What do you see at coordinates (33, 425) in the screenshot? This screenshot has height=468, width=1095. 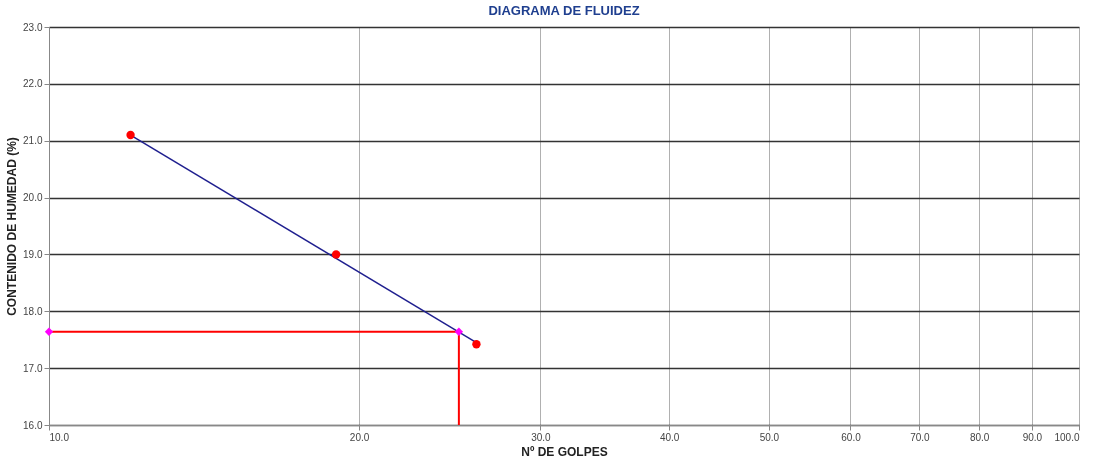 I see `y-tick-label: 16.0` at bounding box center [33, 425].